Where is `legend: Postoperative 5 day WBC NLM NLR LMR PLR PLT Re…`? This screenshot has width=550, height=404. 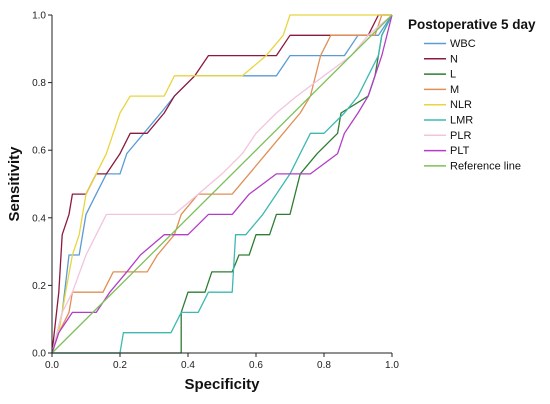
legend: Postoperative 5 day WBC NLM NLR LMR PLR PLT Re… is located at coordinates (472, 94).